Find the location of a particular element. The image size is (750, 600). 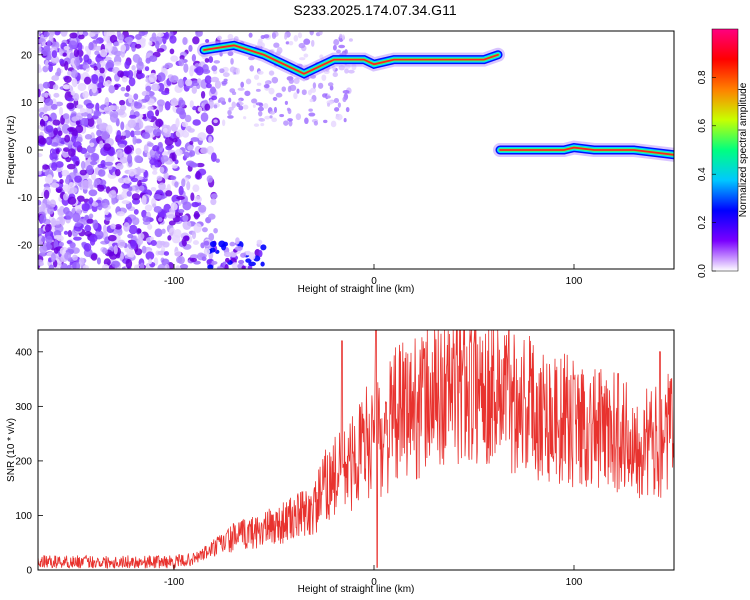

colorbar-tick-label: 0.8 is located at coordinates (702, 77).